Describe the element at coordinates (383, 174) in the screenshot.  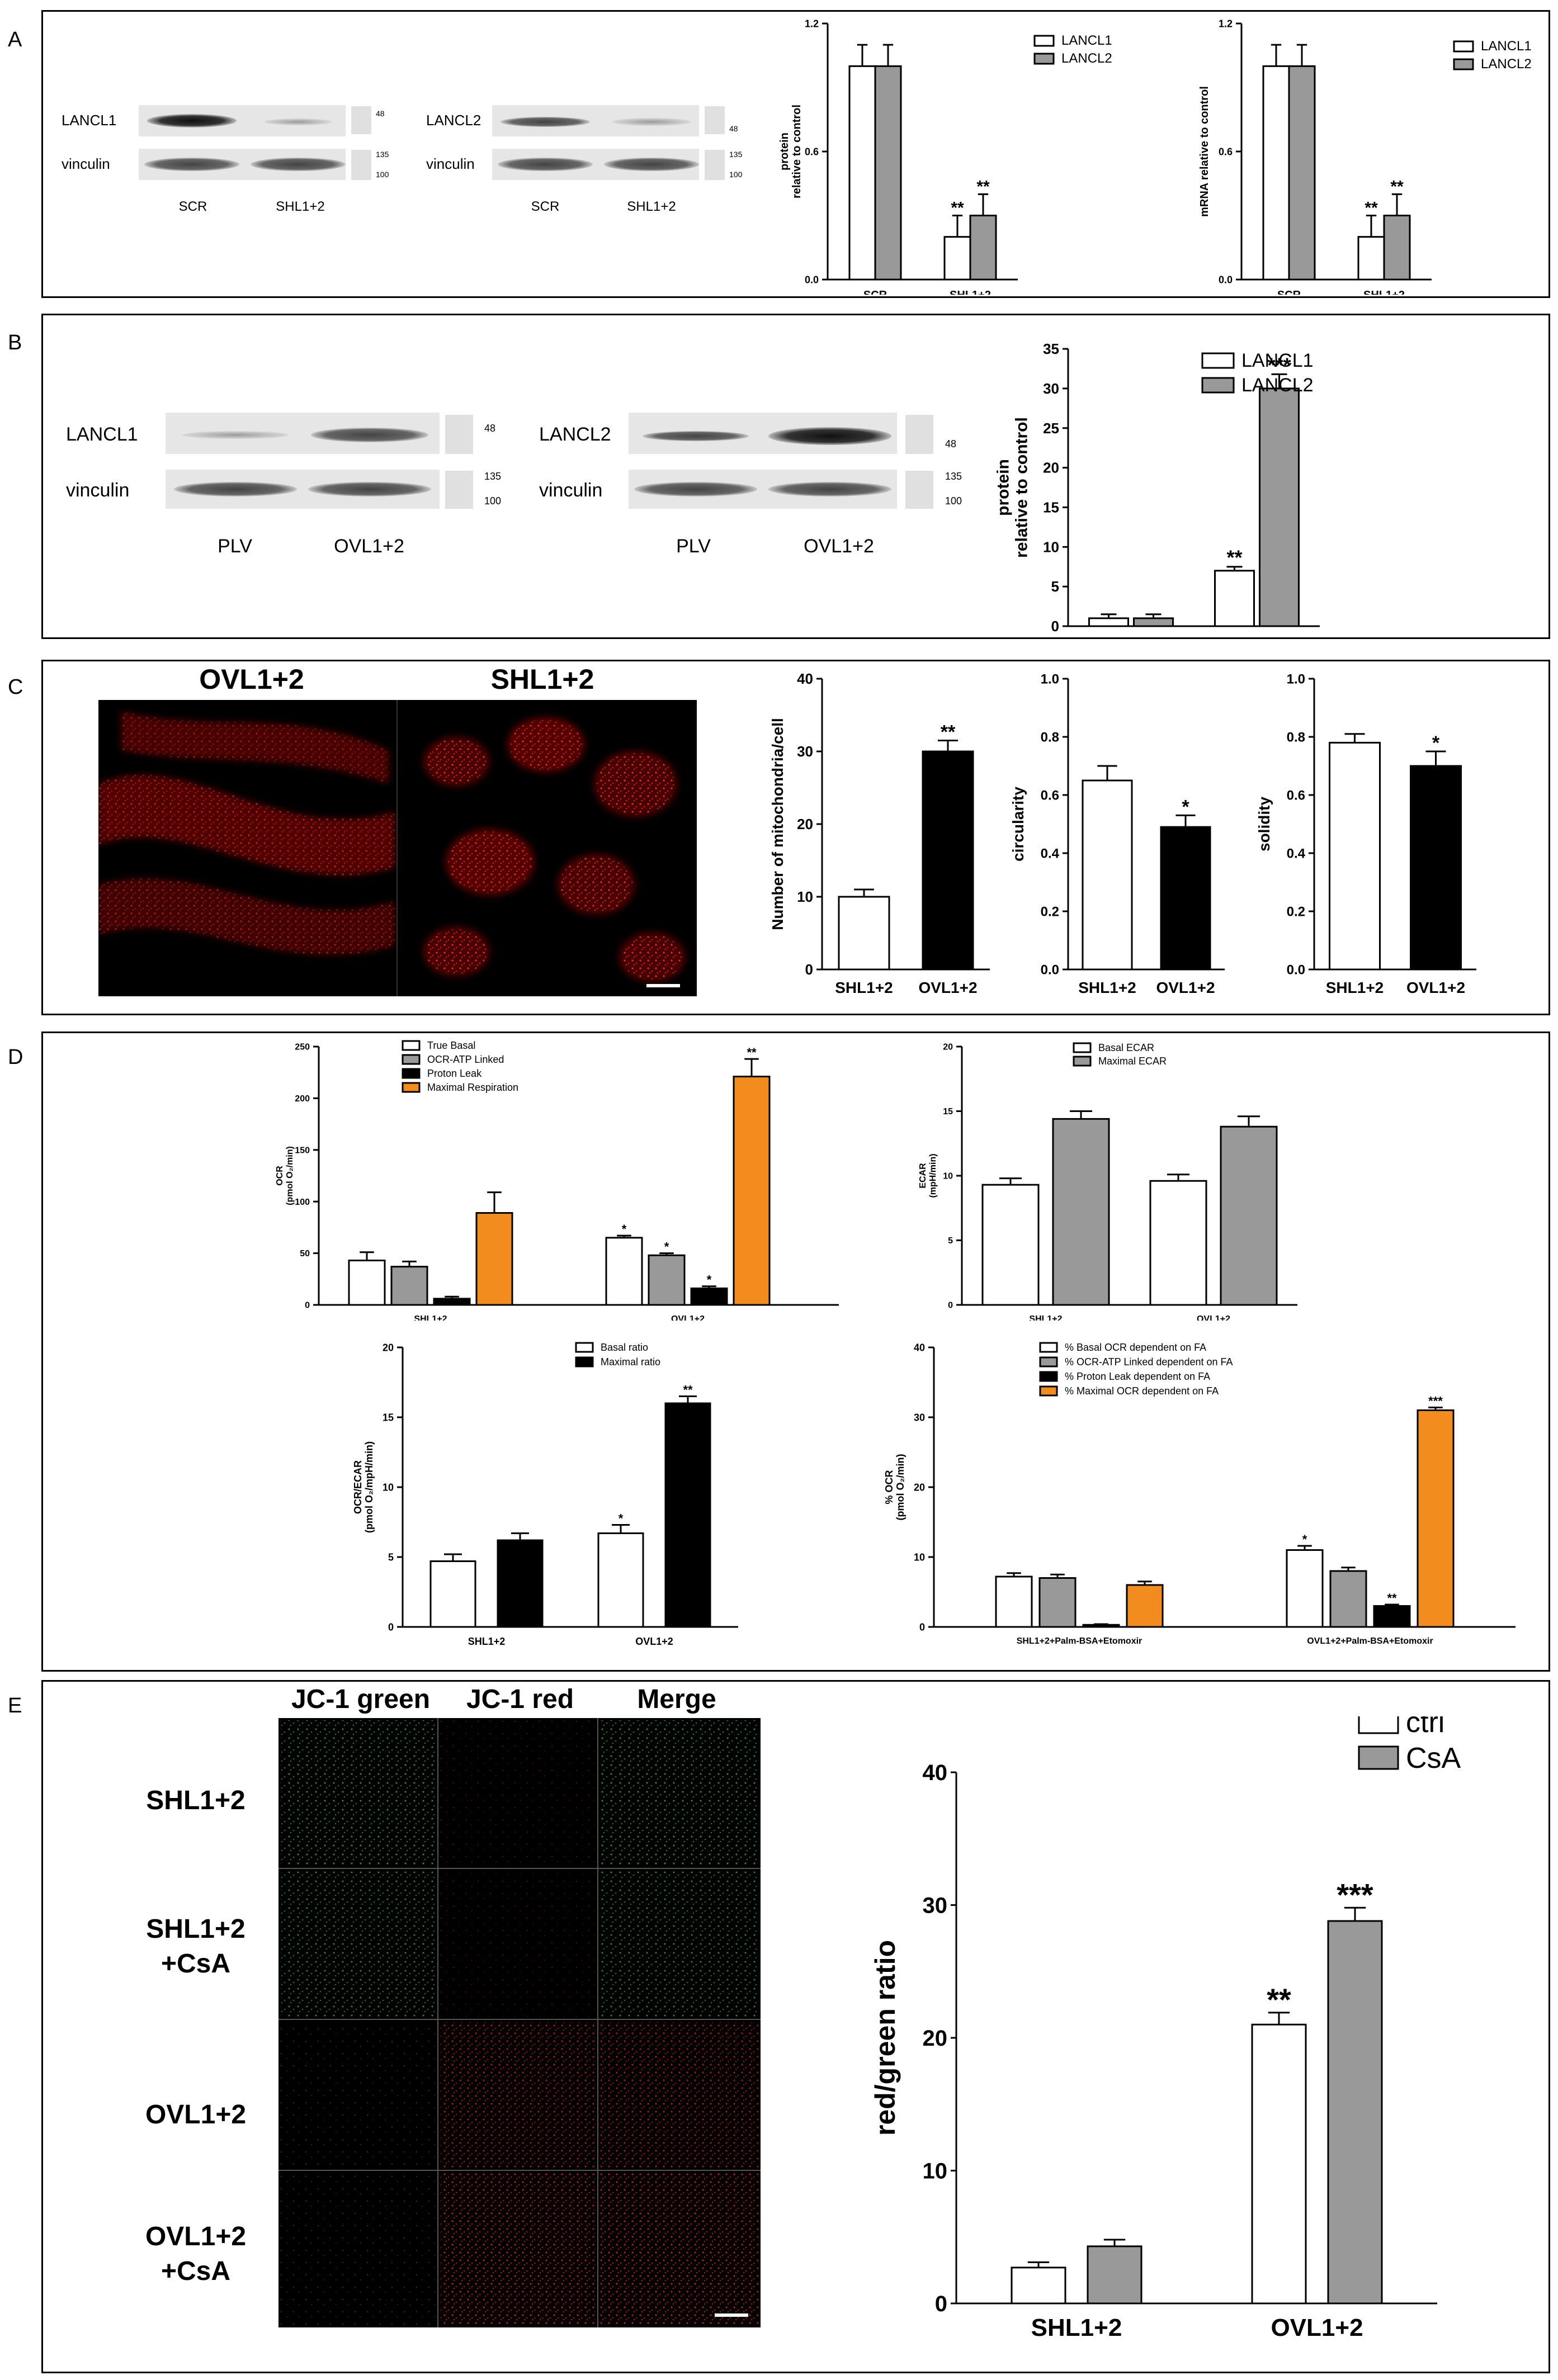
I see `ladder-a1-100: 100` at that location.